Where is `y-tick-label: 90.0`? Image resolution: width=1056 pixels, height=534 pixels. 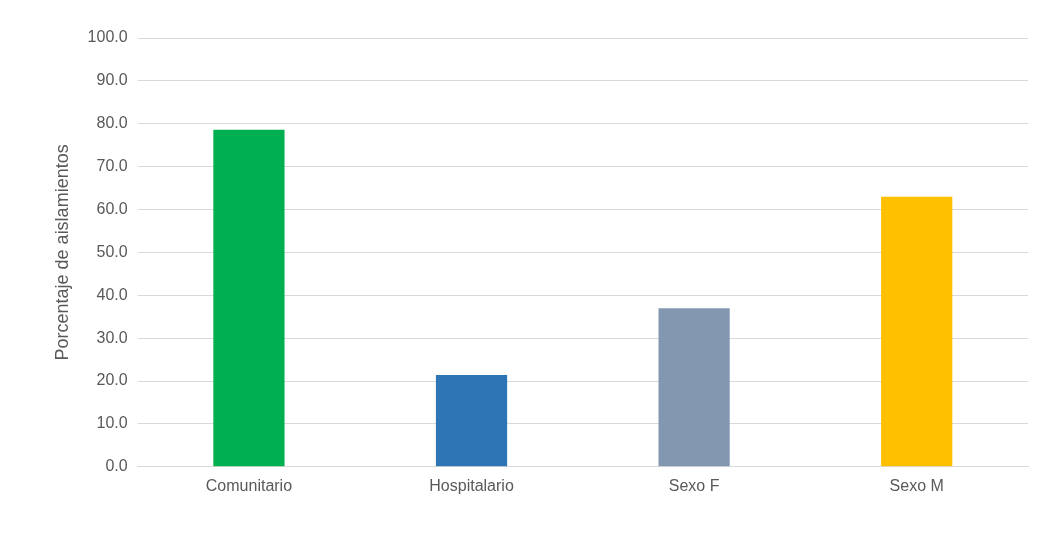 y-tick-label: 90.0 is located at coordinates (112, 80).